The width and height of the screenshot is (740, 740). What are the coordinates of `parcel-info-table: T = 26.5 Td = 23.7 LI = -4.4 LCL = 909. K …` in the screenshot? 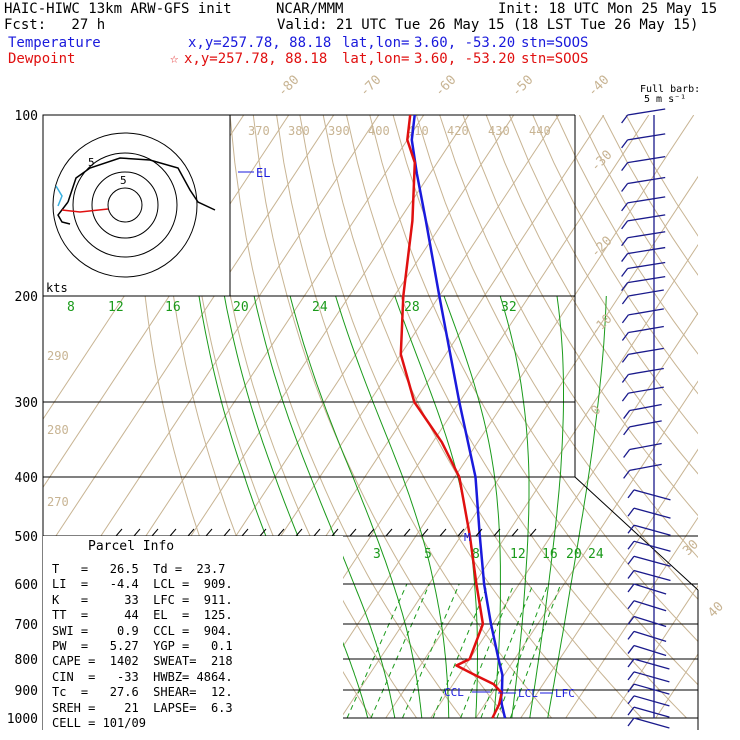 It's located at (142, 646).